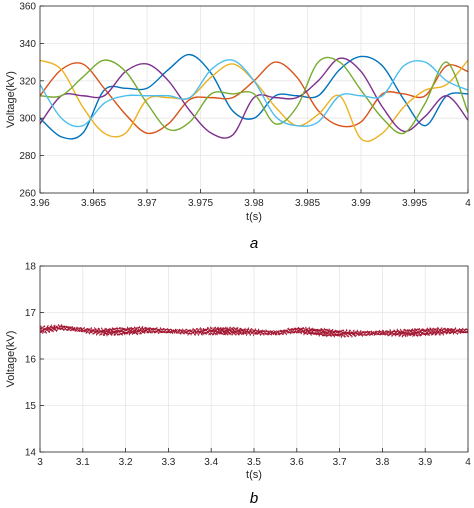 This screenshot has width=474, height=508. I want to click on x-tick-label: 3.9, so click(425, 462).